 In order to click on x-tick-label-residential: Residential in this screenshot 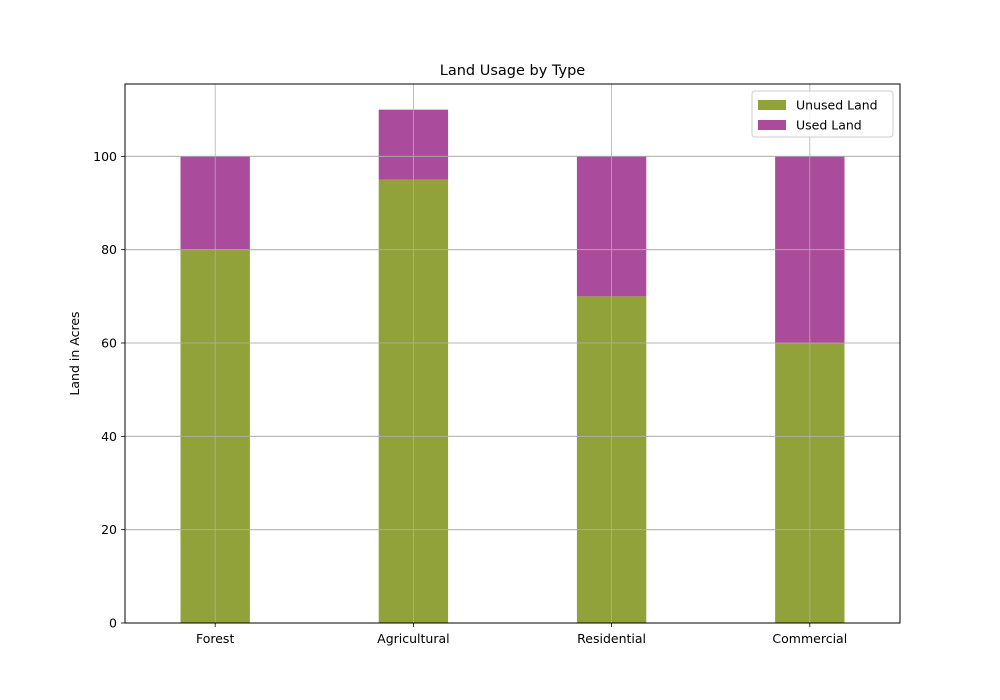, I will do `click(611, 638)`.